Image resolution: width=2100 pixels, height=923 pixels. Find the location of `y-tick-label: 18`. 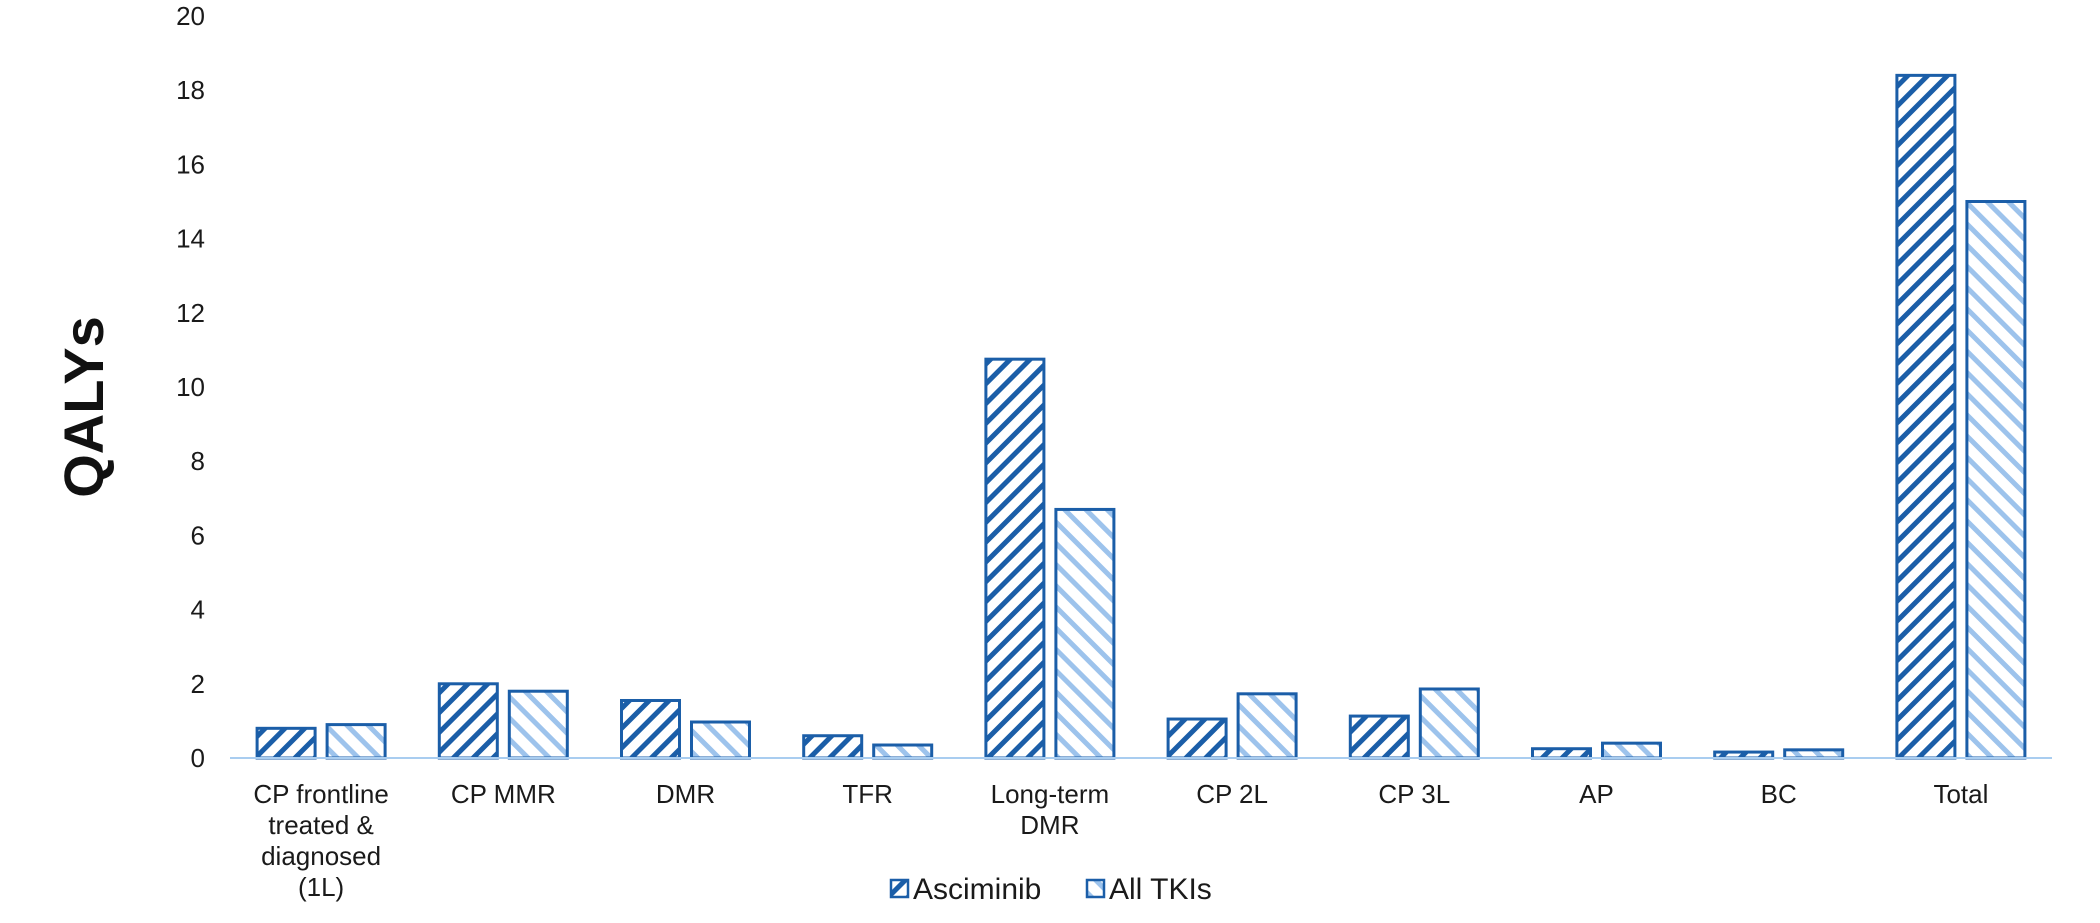

y-tick-label: 18 is located at coordinates (190, 90).